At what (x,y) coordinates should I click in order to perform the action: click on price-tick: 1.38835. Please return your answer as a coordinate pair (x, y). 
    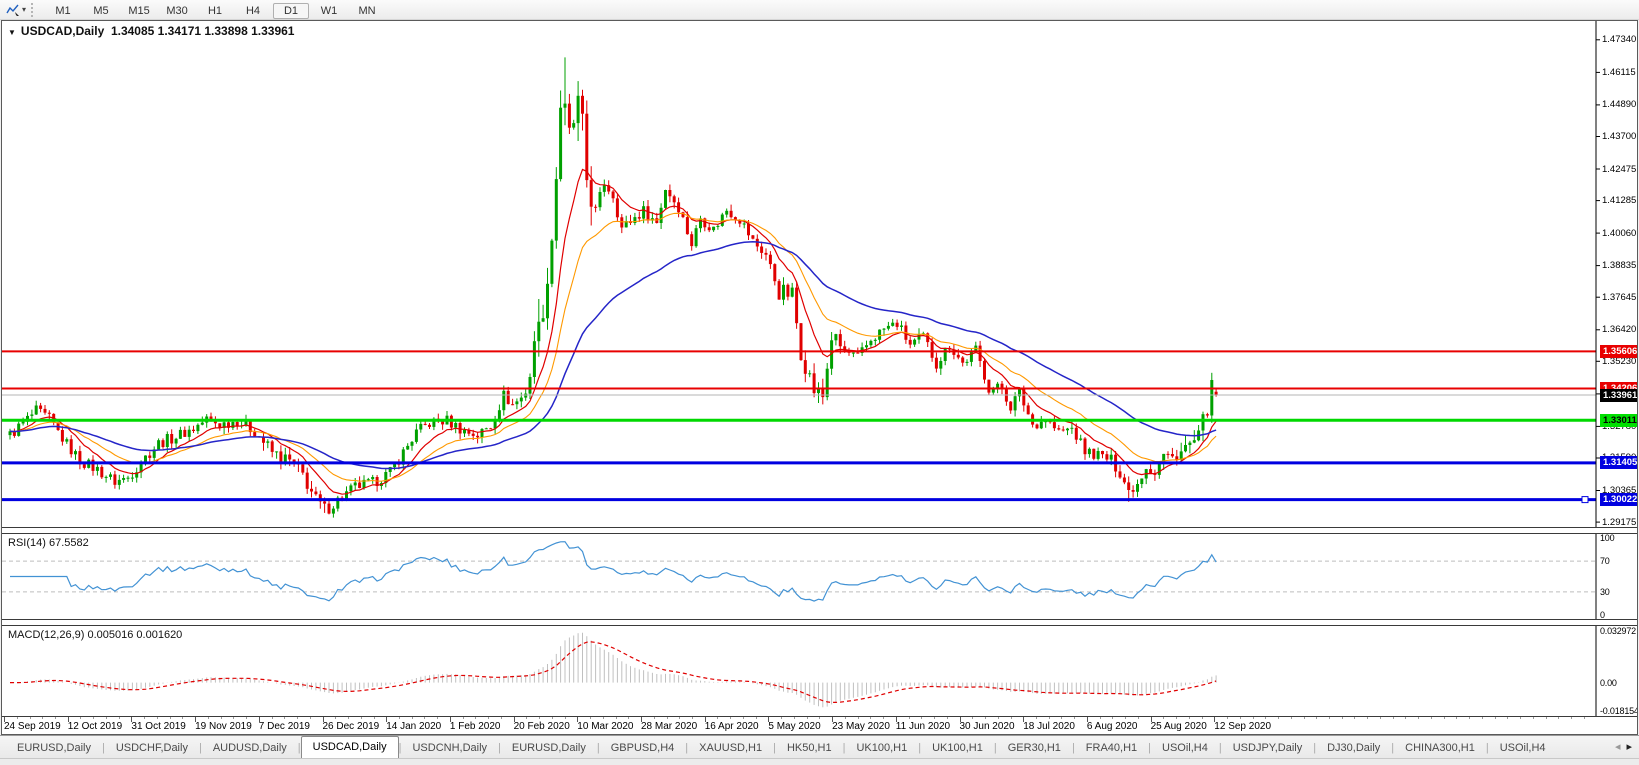
    Looking at the image, I should click on (1619, 266).